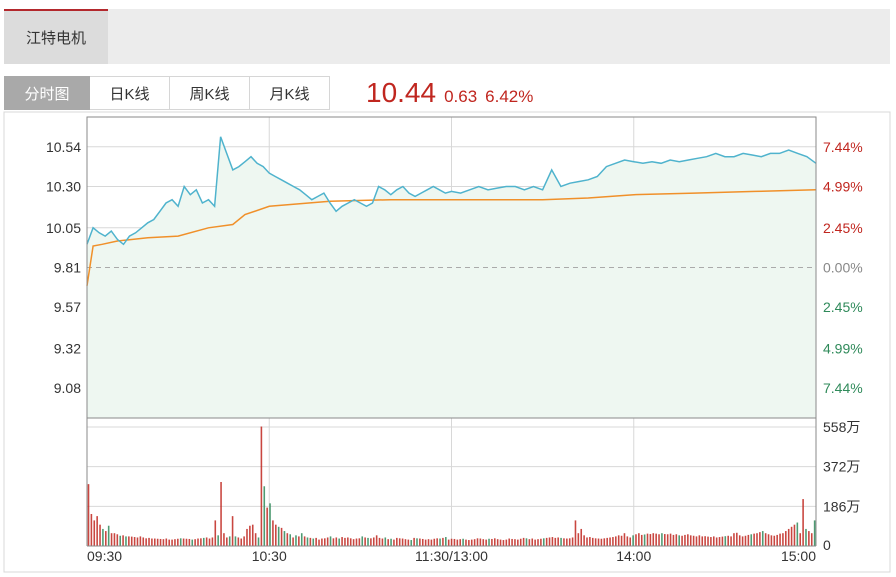  What do you see at coordinates (843, 349) in the screenshot?
I see `percent-tick-label: 4.99%` at bounding box center [843, 349].